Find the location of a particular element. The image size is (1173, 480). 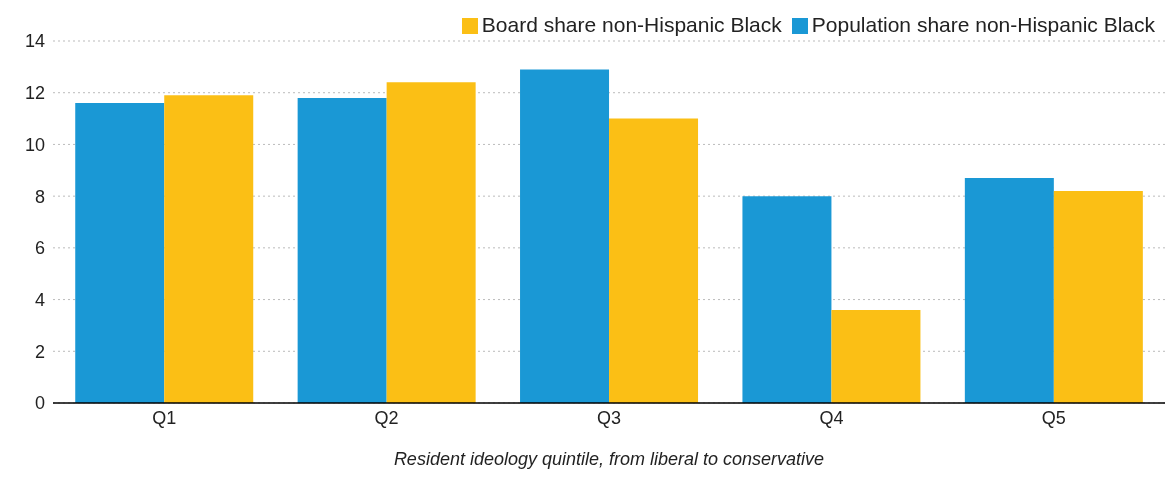

x-tick-label: Q3 is located at coordinates (609, 417).